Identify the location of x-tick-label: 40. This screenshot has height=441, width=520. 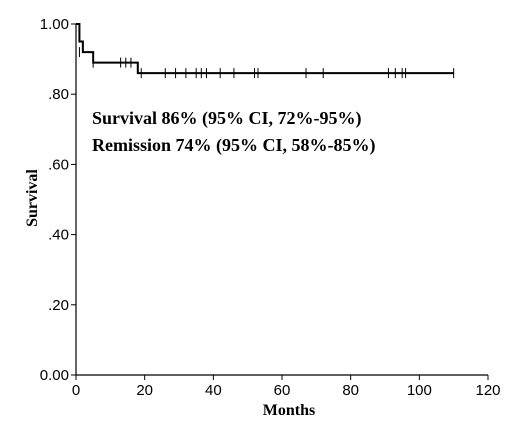
(213, 390).